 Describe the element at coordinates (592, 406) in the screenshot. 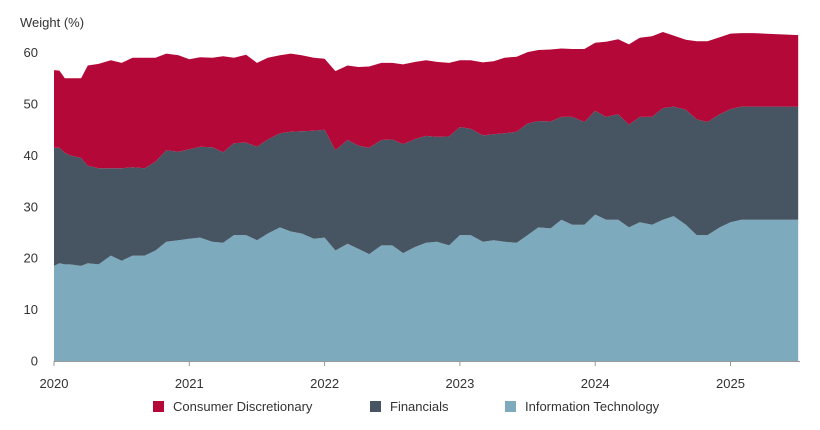

I see `legend-label: Information Technology` at that location.